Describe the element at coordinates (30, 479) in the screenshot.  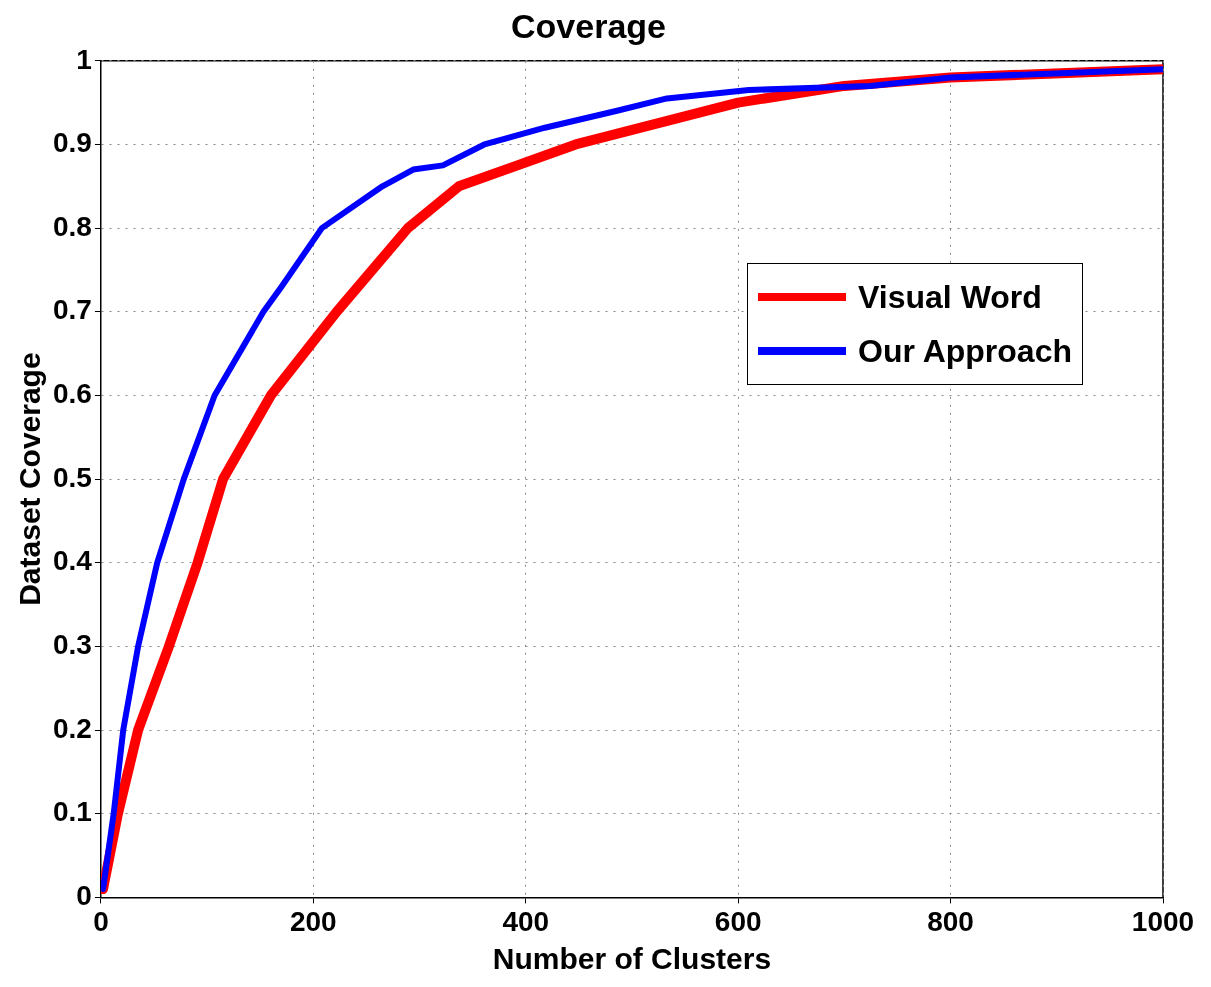
I see `y-axis-title: Dataset Coverage` at that location.